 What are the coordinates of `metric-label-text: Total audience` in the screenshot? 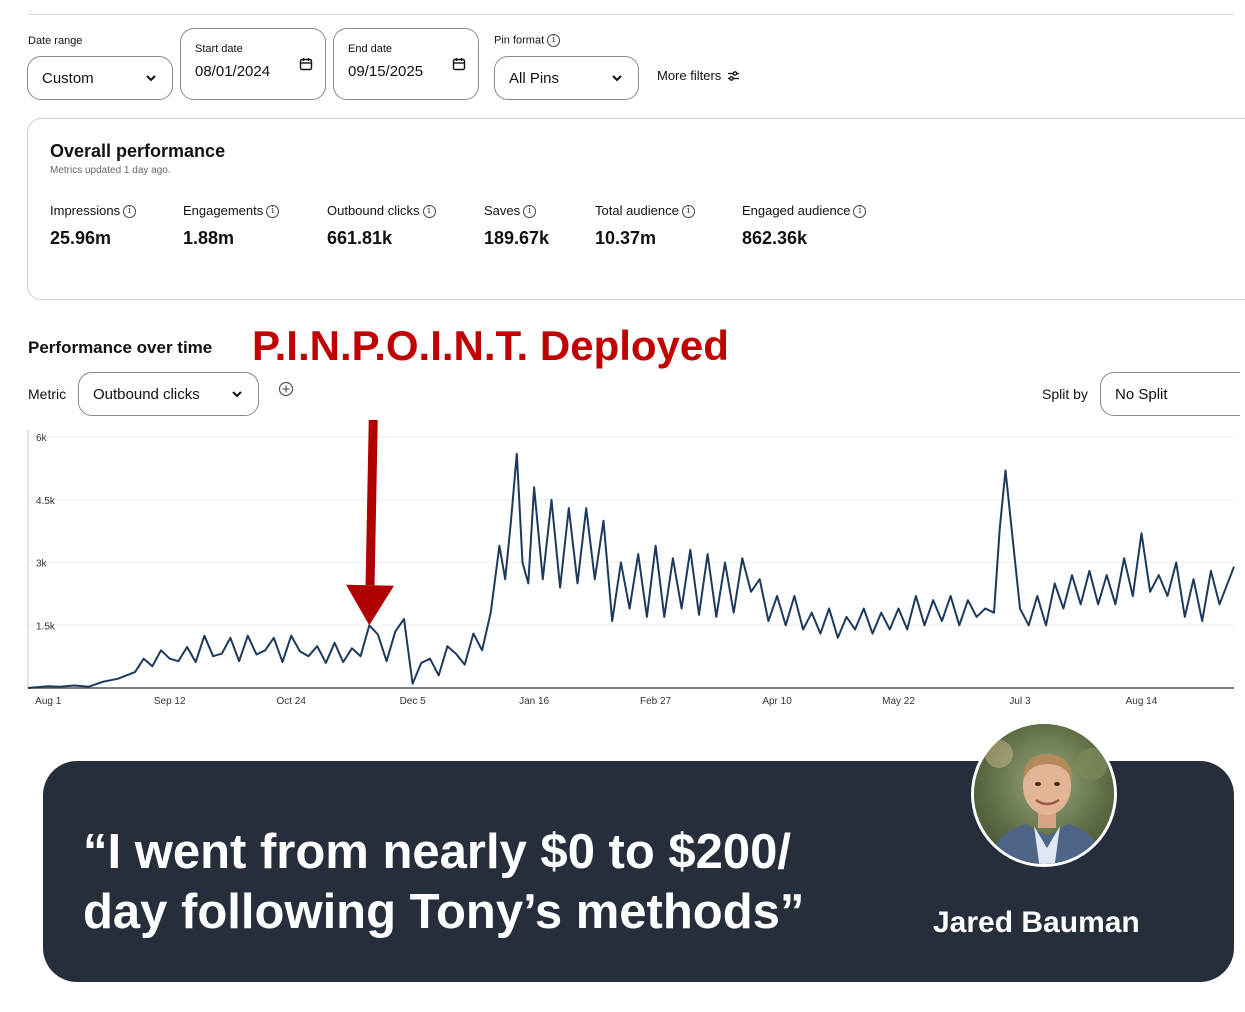 It's located at (637, 210).